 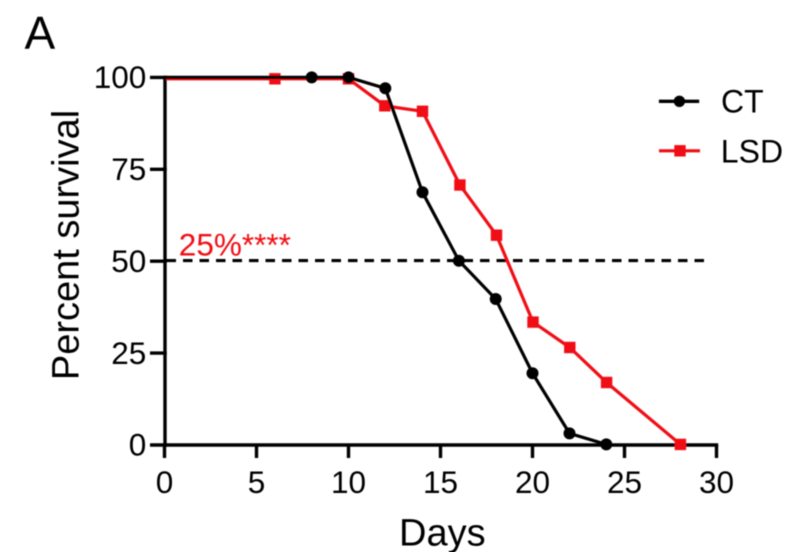 What do you see at coordinates (120, 77) in the screenshot?
I see `svg-text: 100` at bounding box center [120, 77].